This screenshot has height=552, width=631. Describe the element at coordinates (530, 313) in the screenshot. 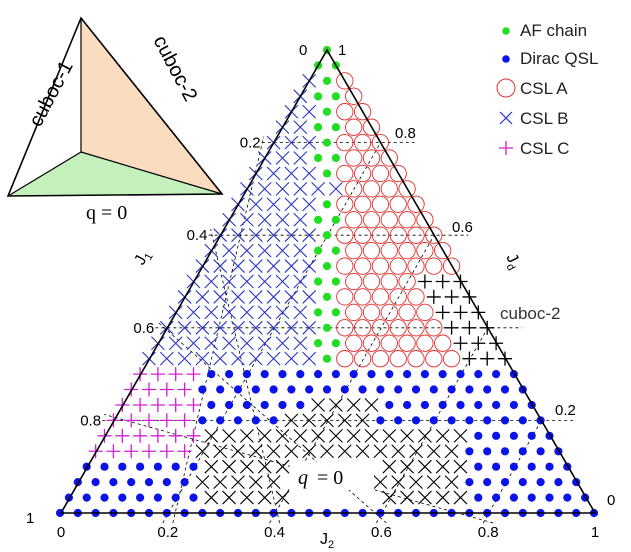

I see `region-label-cuboc2: cuboc-2` at that location.